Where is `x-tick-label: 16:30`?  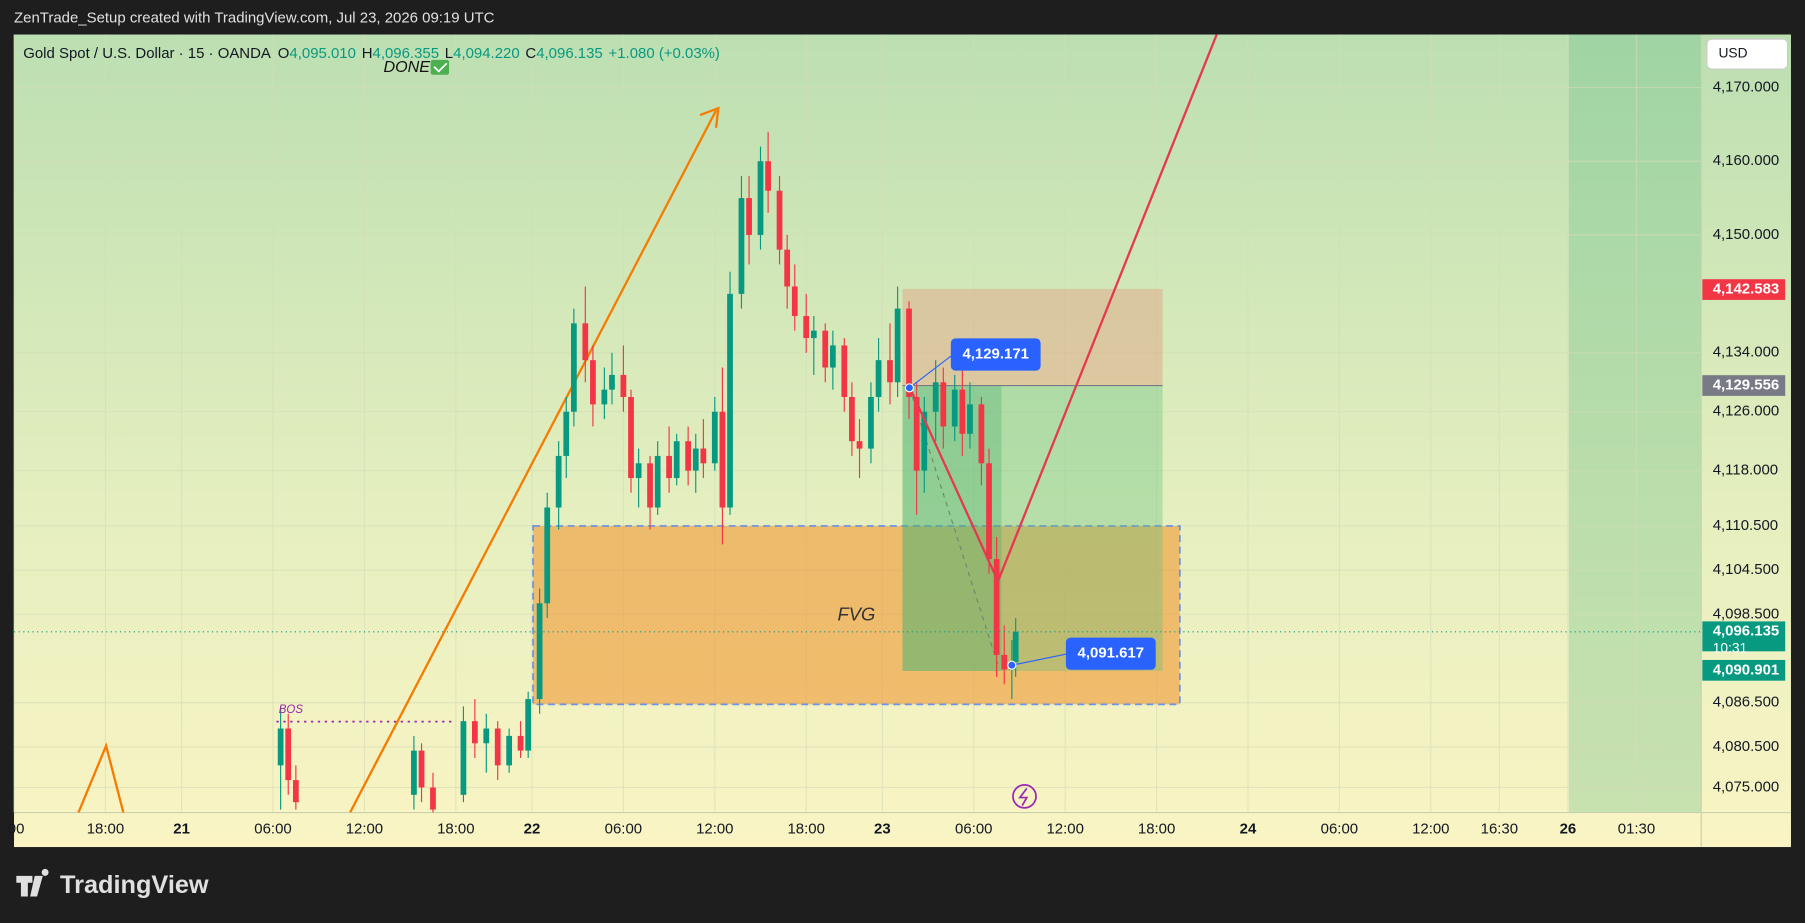 x-tick-label: 16:30 is located at coordinates (1499, 829).